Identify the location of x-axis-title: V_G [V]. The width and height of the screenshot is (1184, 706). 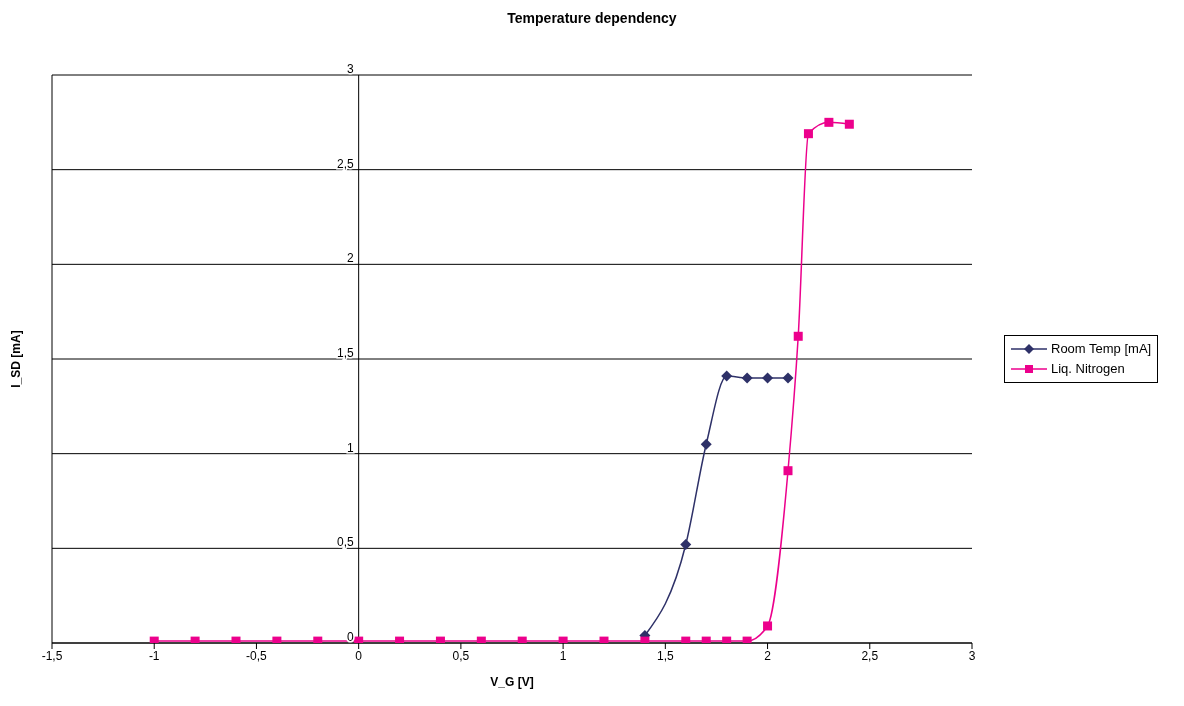
(512, 682).